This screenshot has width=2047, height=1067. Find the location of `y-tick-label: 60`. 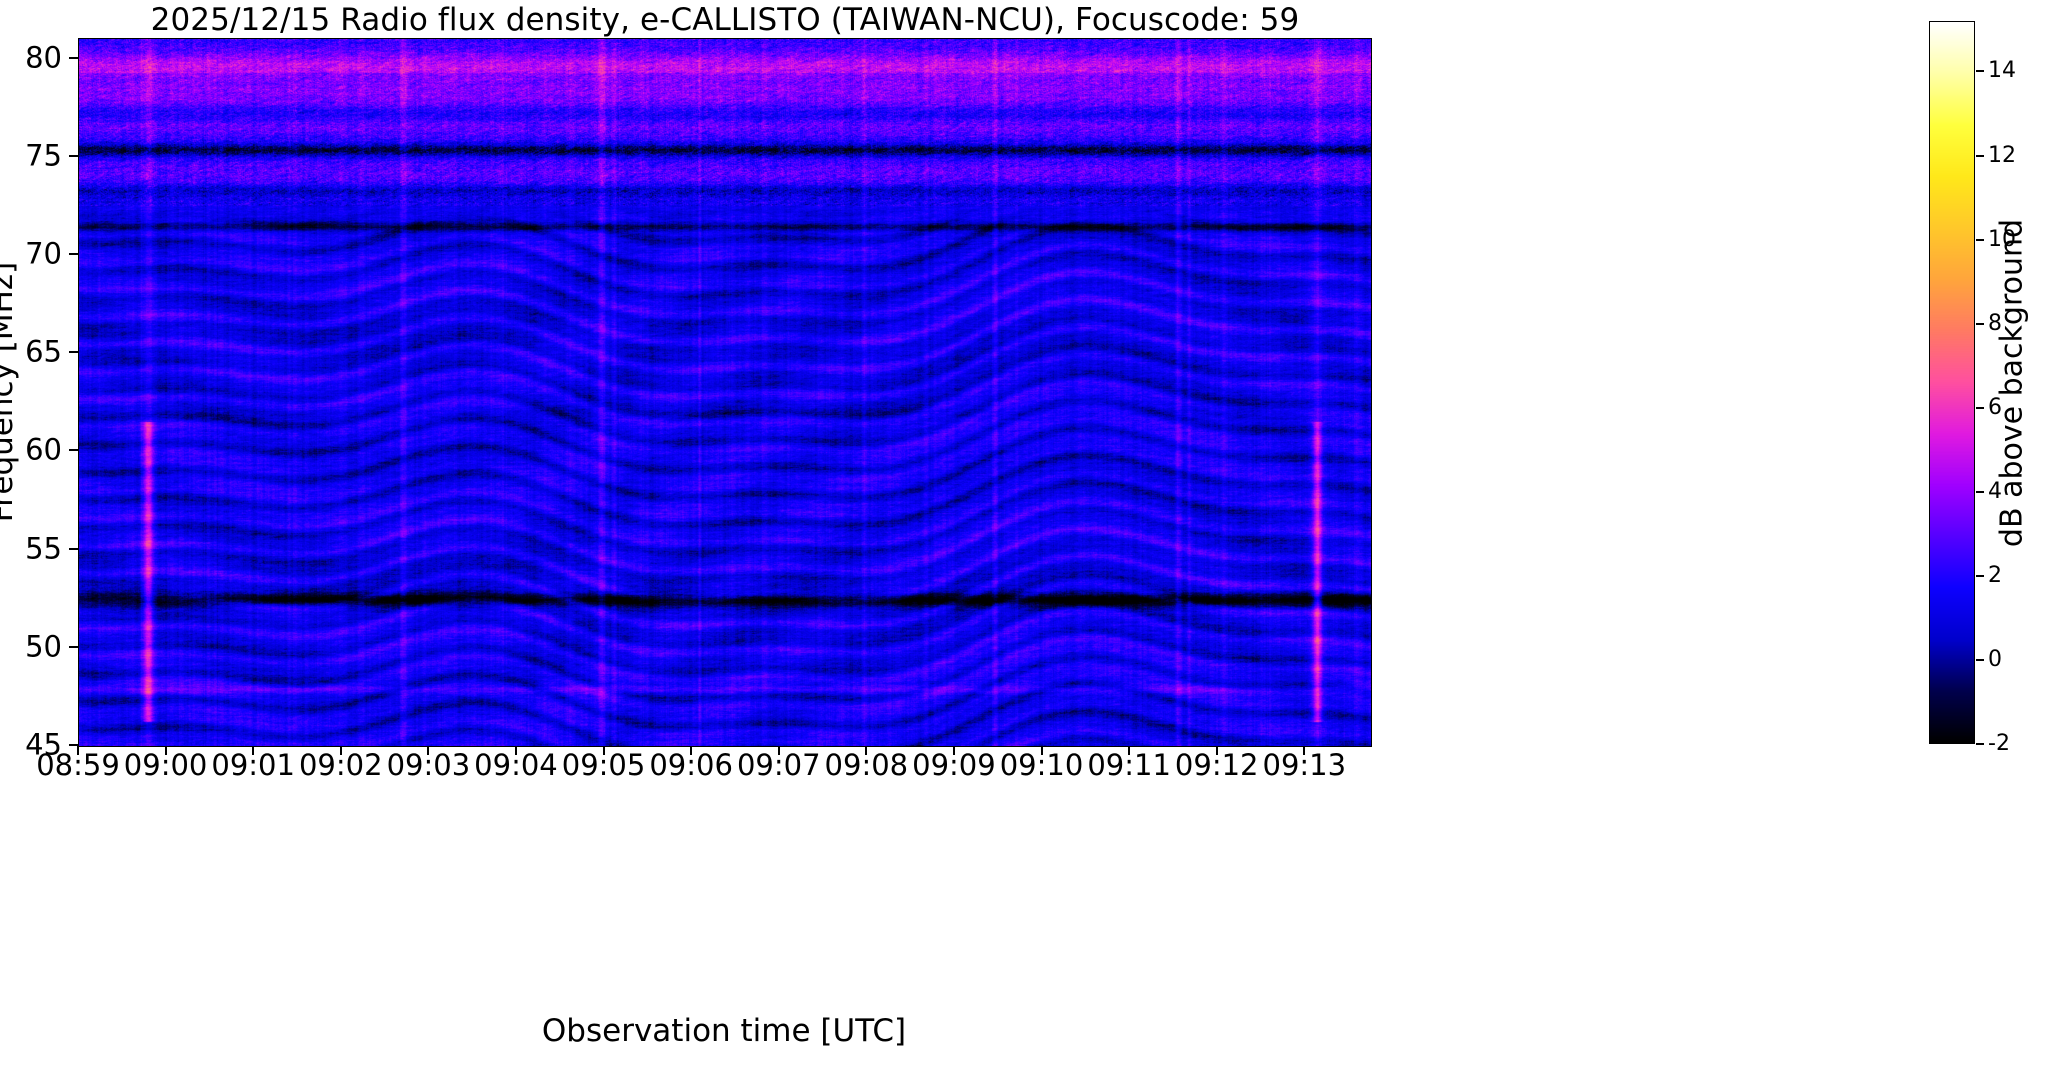

y-tick-label: 60 is located at coordinates (43, 449).